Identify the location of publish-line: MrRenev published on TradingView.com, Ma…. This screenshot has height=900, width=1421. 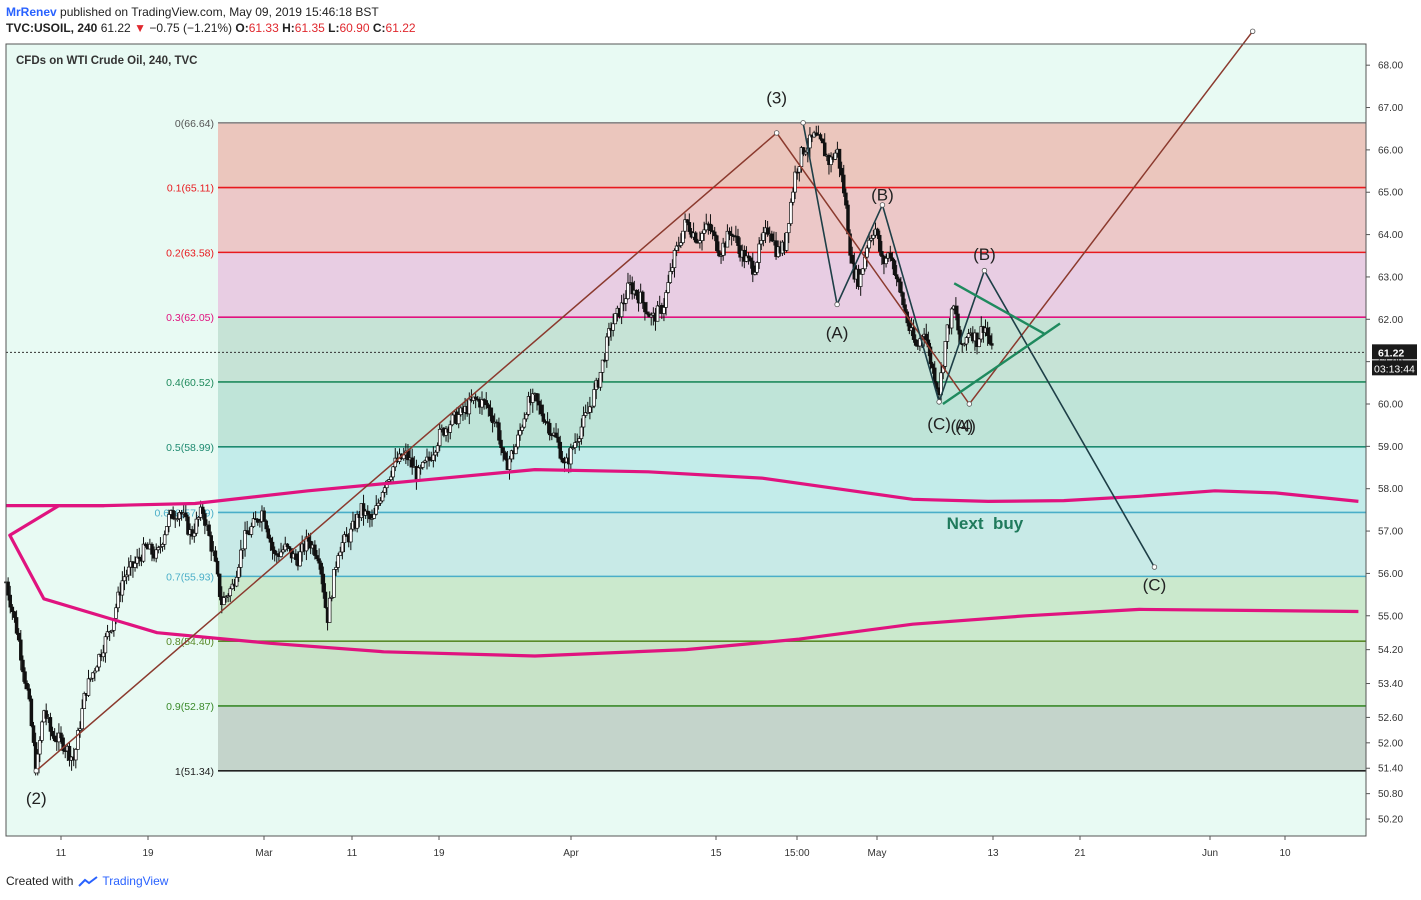
(211, 12).